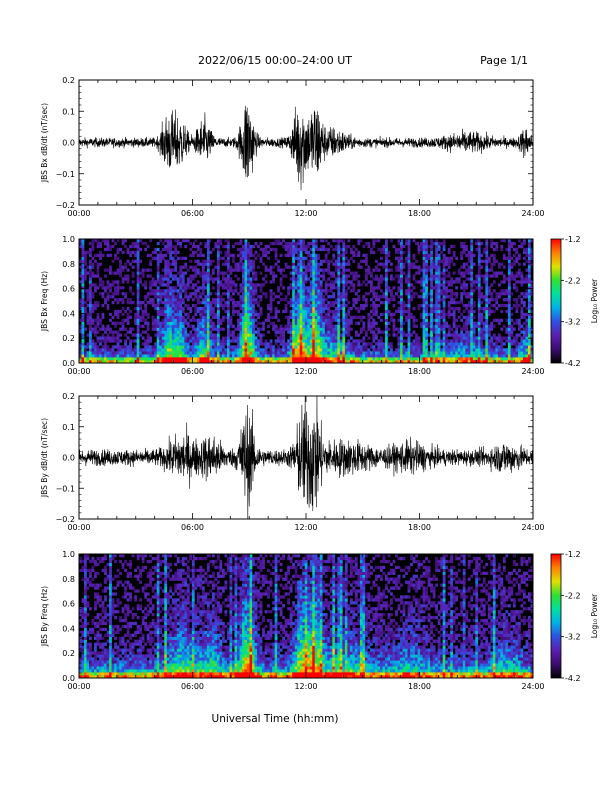 This screenshot has width=612, height=792. What do you see at coordinates (44, 301) in the screenshot?
I see `bx-spectrogram-ylabel: JBS Bx Freq (Hz)` at bounding box center [44, 301].